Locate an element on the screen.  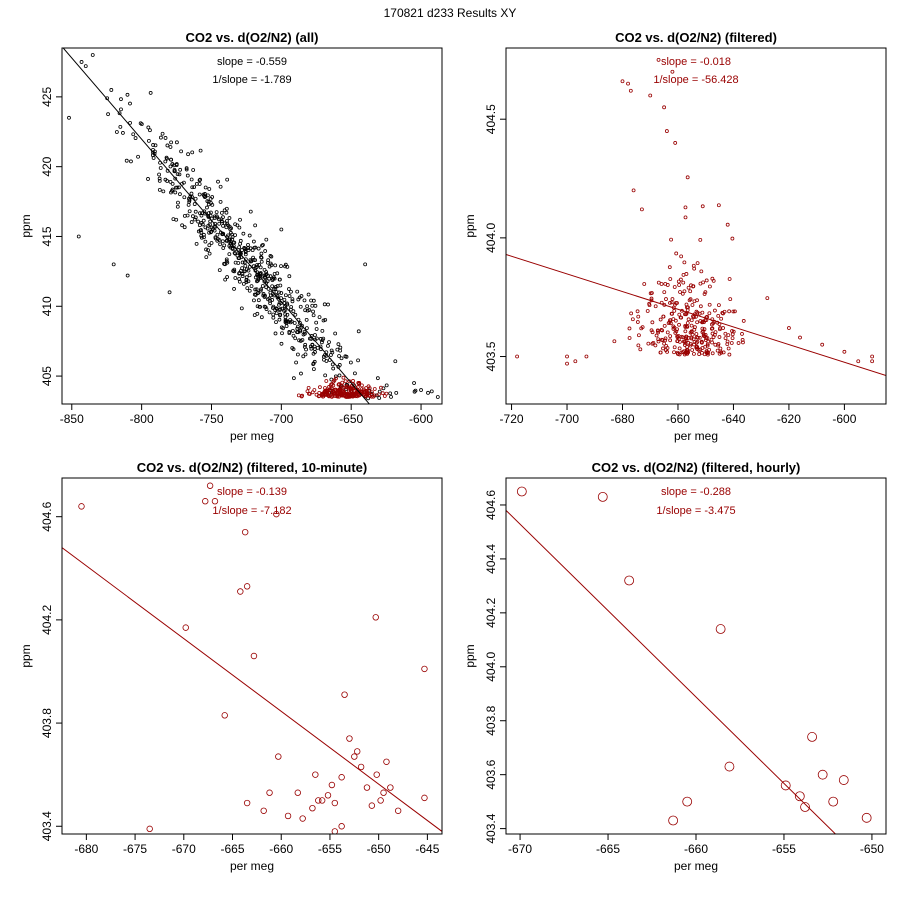
x-tick-label: -655 is located at coordinates (330, 849).